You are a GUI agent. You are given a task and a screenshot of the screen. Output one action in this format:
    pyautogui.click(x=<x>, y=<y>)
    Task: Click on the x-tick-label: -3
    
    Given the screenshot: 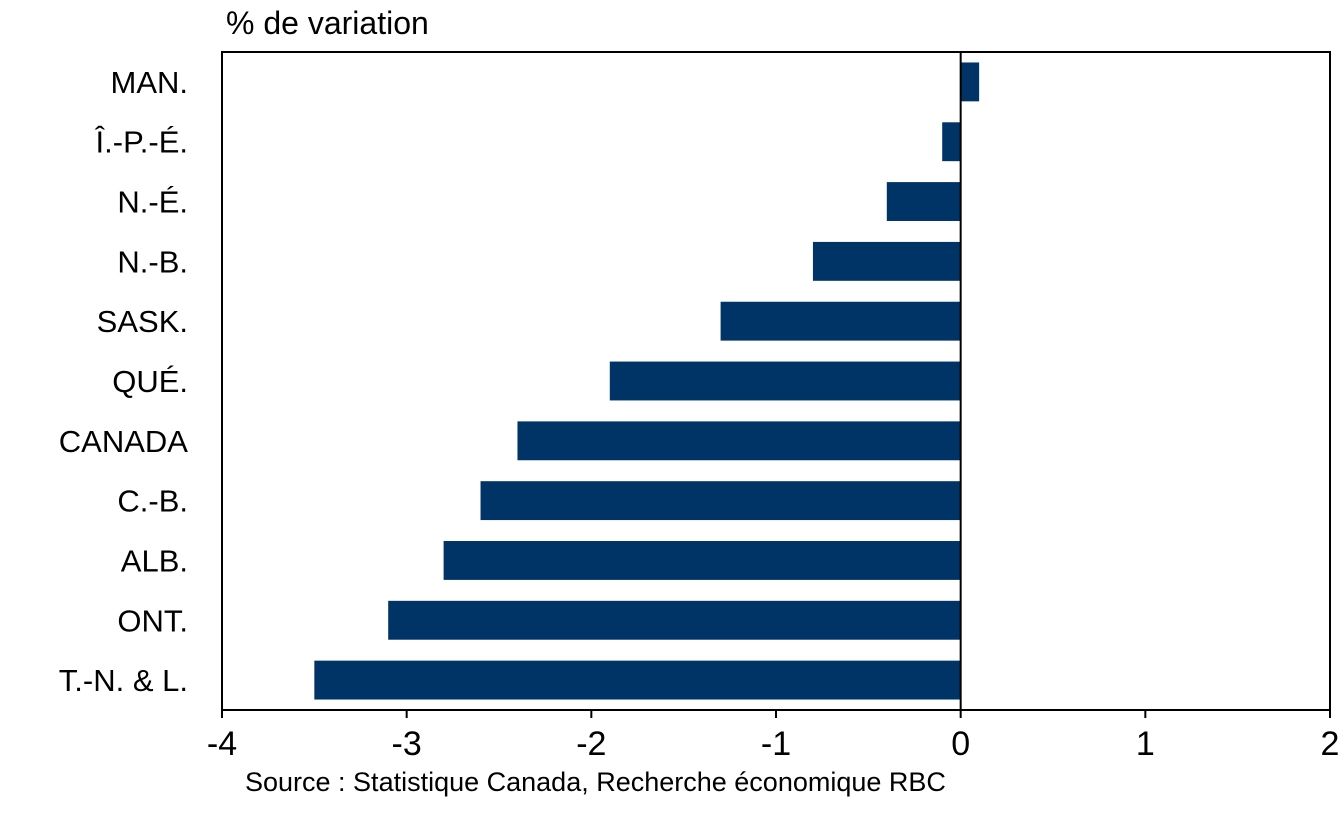 What is the action you would take?
    pyautogui.click(x=407, y=744)
    